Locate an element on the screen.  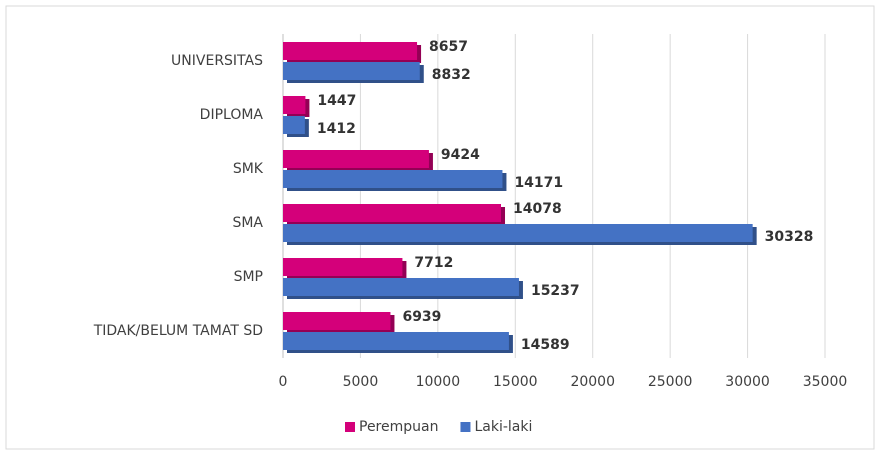
x-tick-label: 5000 is located at coordinates (361, 382).